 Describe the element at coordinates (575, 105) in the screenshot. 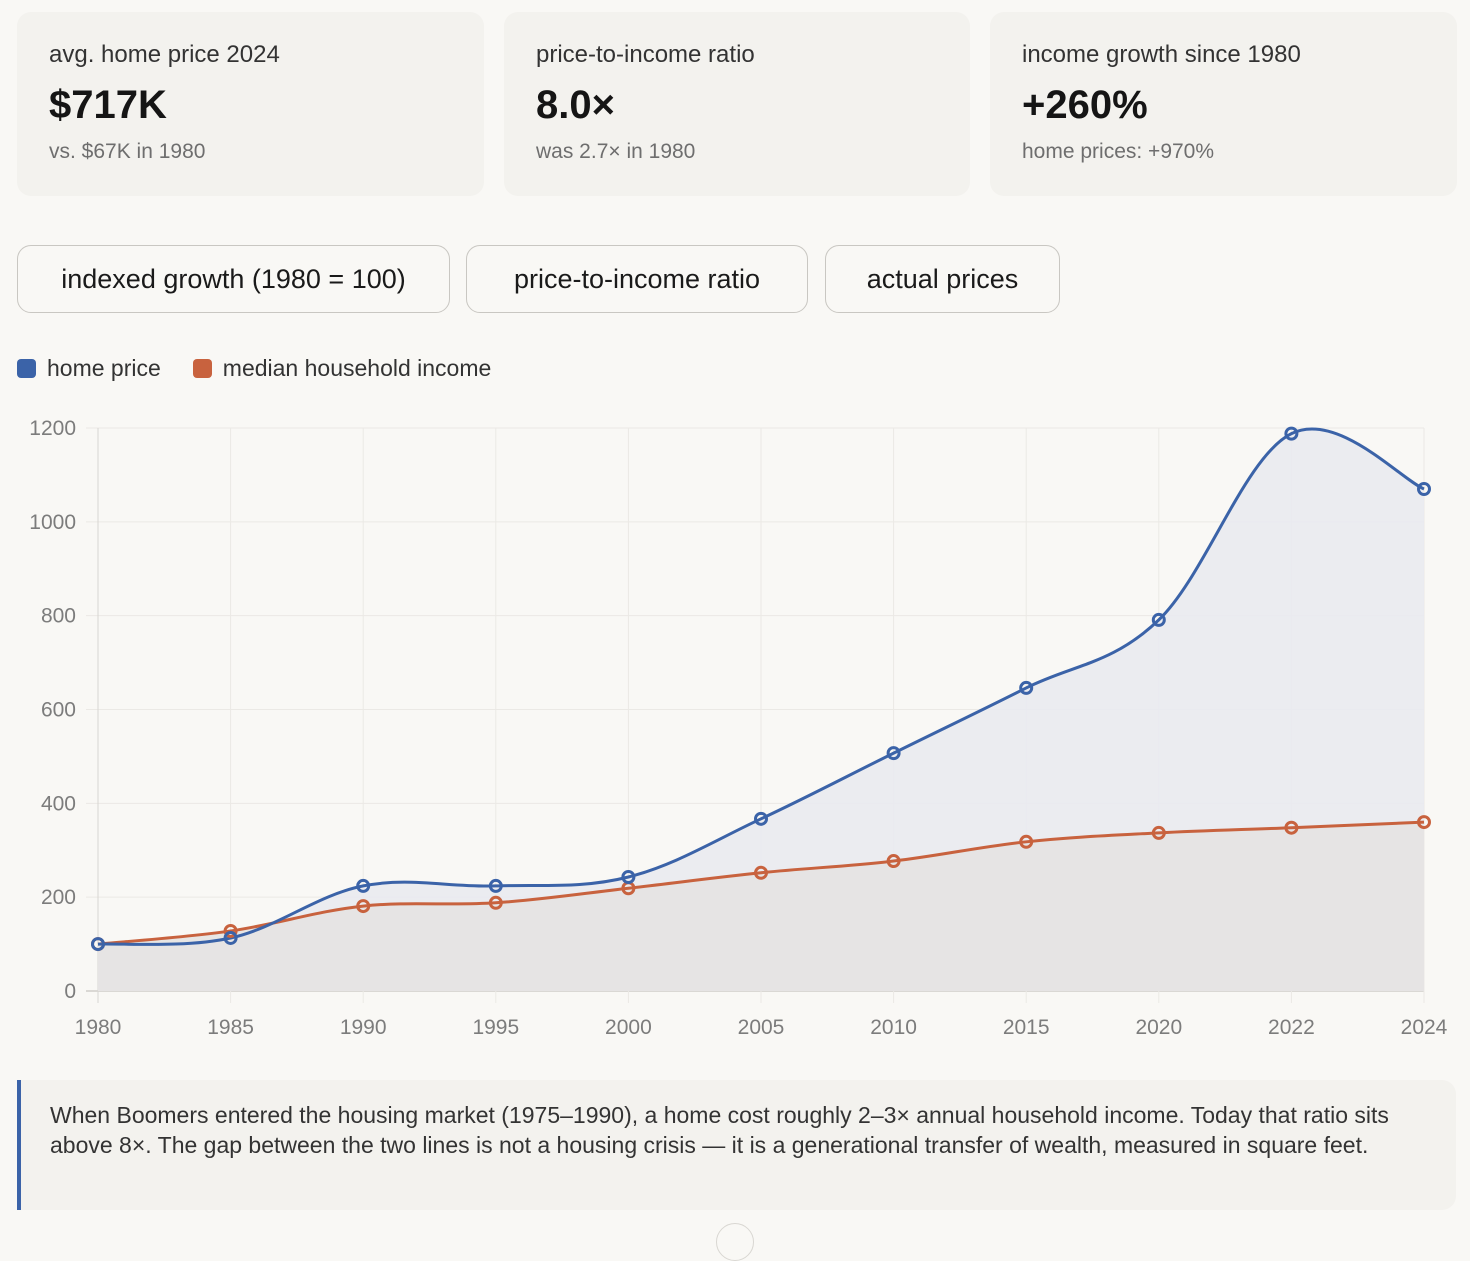

I see `stat-value: 8.0×` at that location.